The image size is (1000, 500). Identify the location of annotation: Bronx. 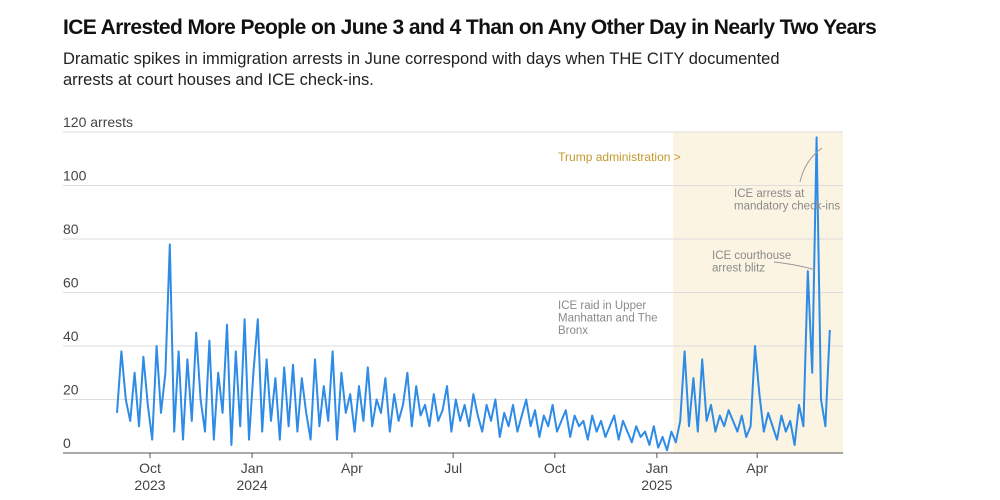
(573, 331).